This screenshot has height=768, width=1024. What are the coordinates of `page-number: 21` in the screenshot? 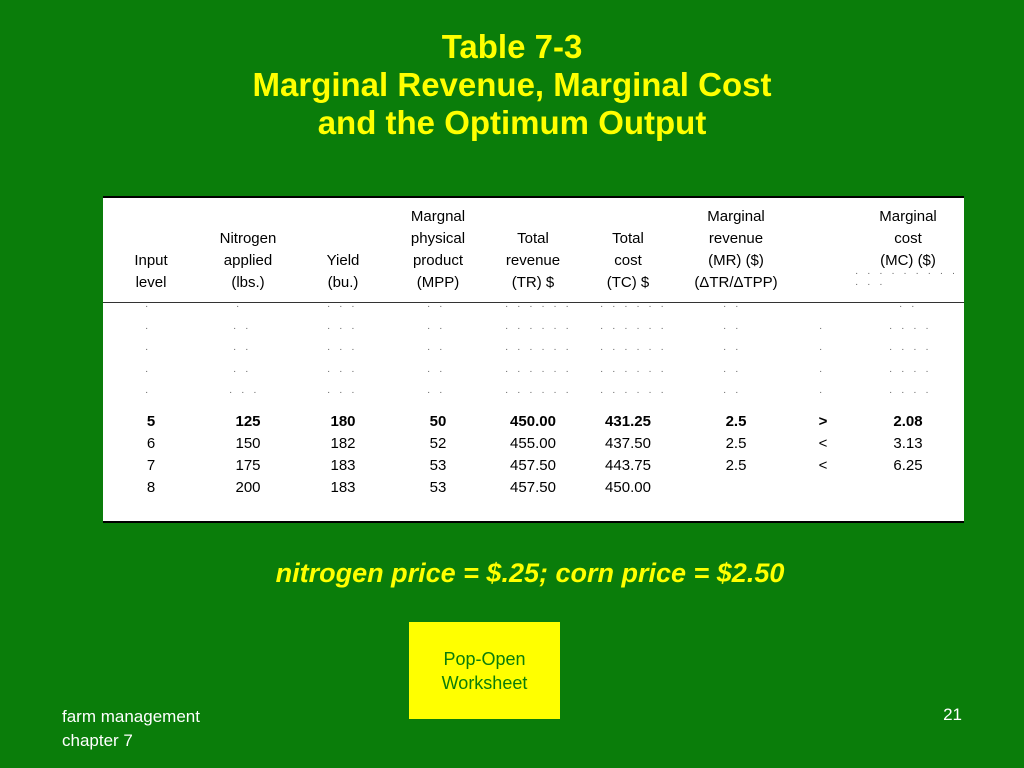 It's located at (952, 714).